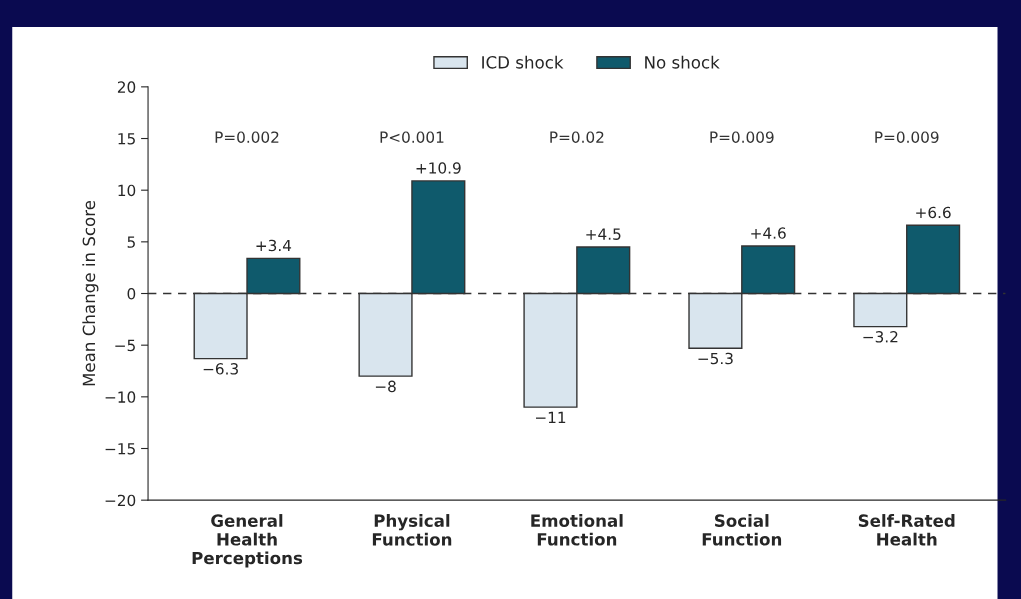 This screenshot has width=1021, height=599. What do you see at coordinates (577, 137) in the screenshot?
I see `annotation: P=0.02` at bounding box center [577, 137].